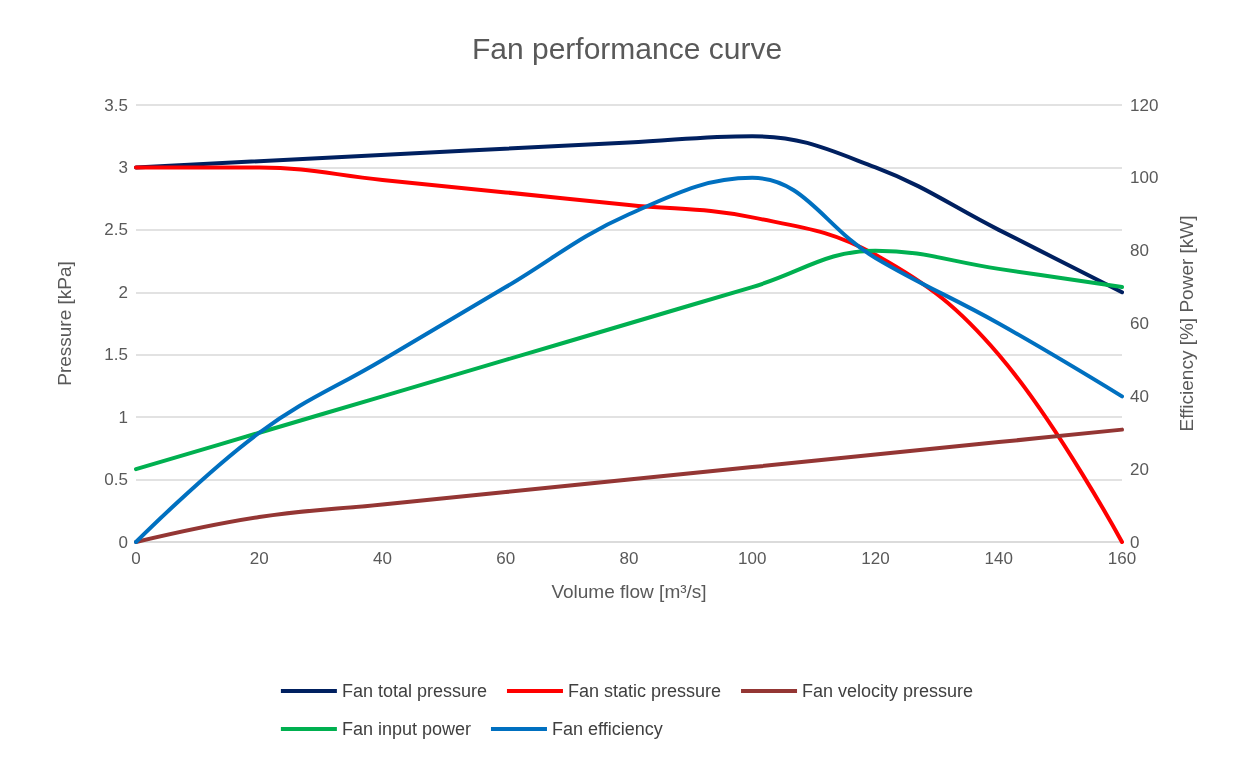  What do you see at coordinates (607, 729) in the screenshot?
I see `legend-label: Fan efficiency` at bounding box center [607, 729].